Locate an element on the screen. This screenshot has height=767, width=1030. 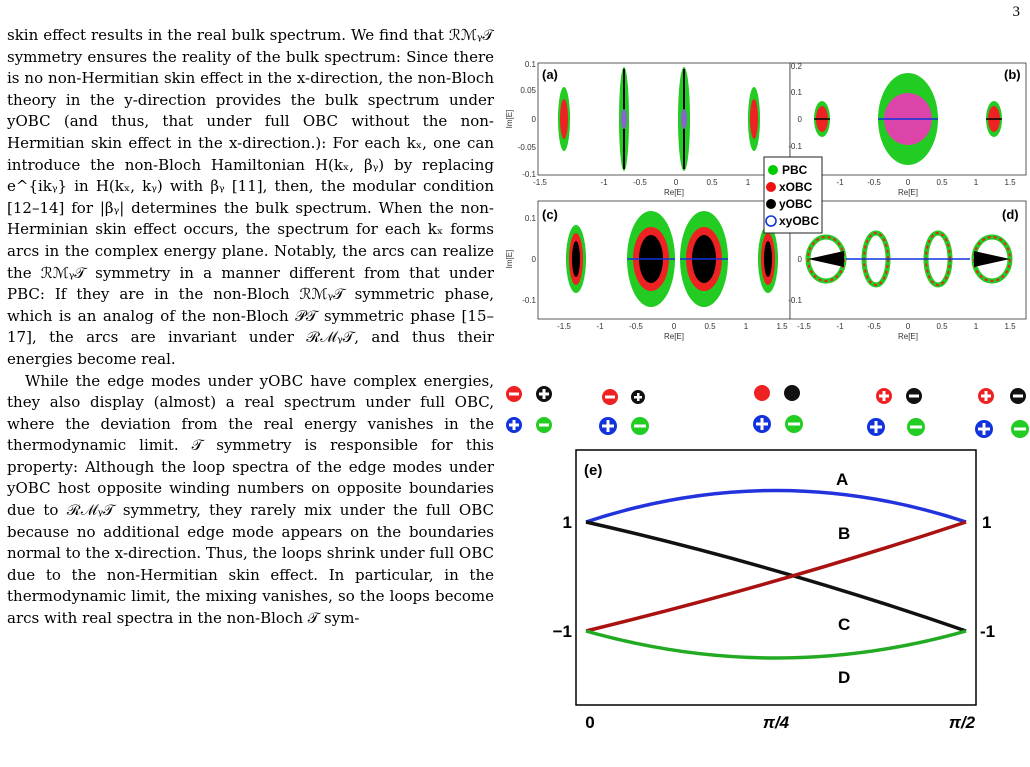
d-xtick-1: -1.5 is located at coordinates (804, 326).